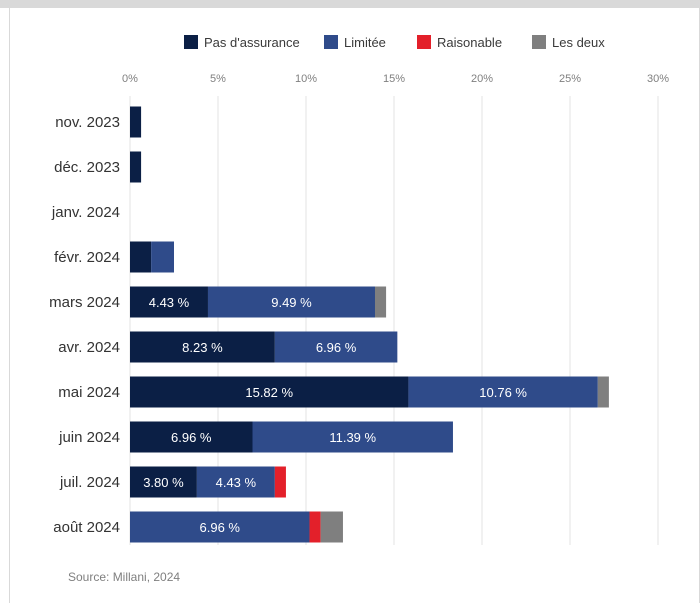 The width and height of the screenshot is (700, 603). What do you see at coordinates (350, 4) in the screenshot?
I see `top-border` at bounding box center [350, 4].